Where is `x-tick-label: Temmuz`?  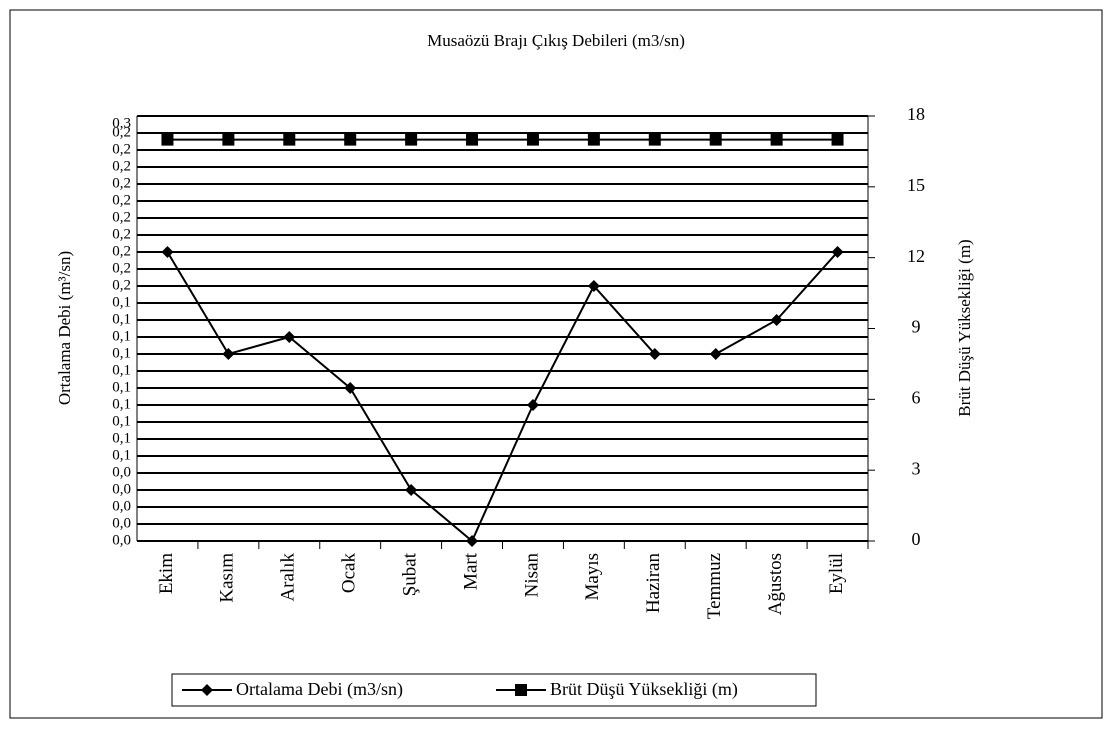 x-tick-label: Temmuz is located at coordinates (714, 586).